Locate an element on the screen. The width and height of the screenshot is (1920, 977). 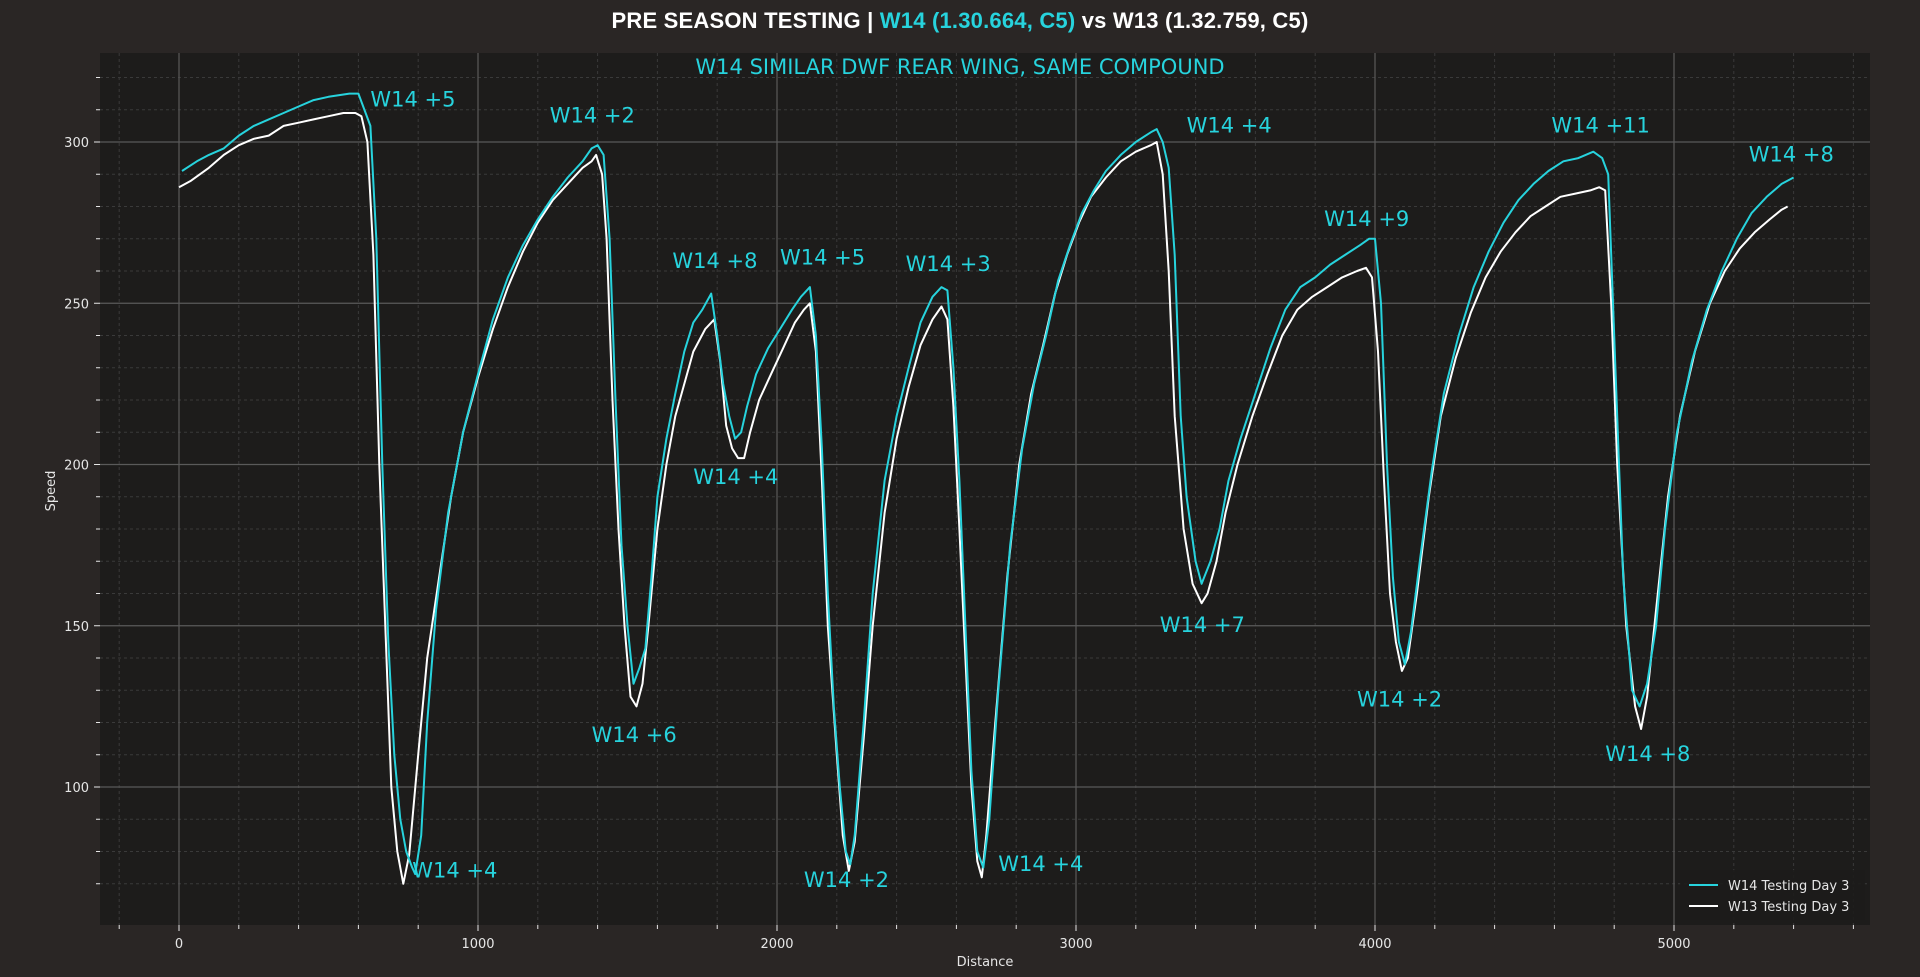
x-tick-label: 4000 is located at coordinates (1374, 944).